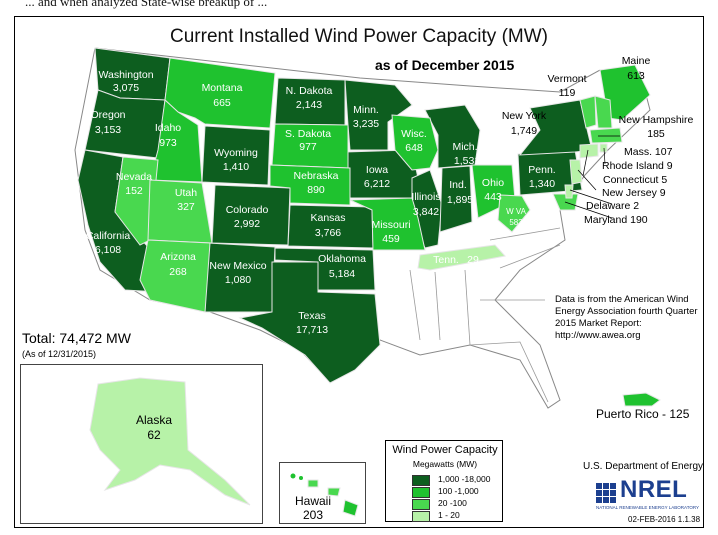 Image resolution: width=718 pixels, height=535 pixels. What do you see at coordinates (635, 180) in the screenshot?
I see `label-connecticut: Connecticut 5` at bounding box center [635, 180].